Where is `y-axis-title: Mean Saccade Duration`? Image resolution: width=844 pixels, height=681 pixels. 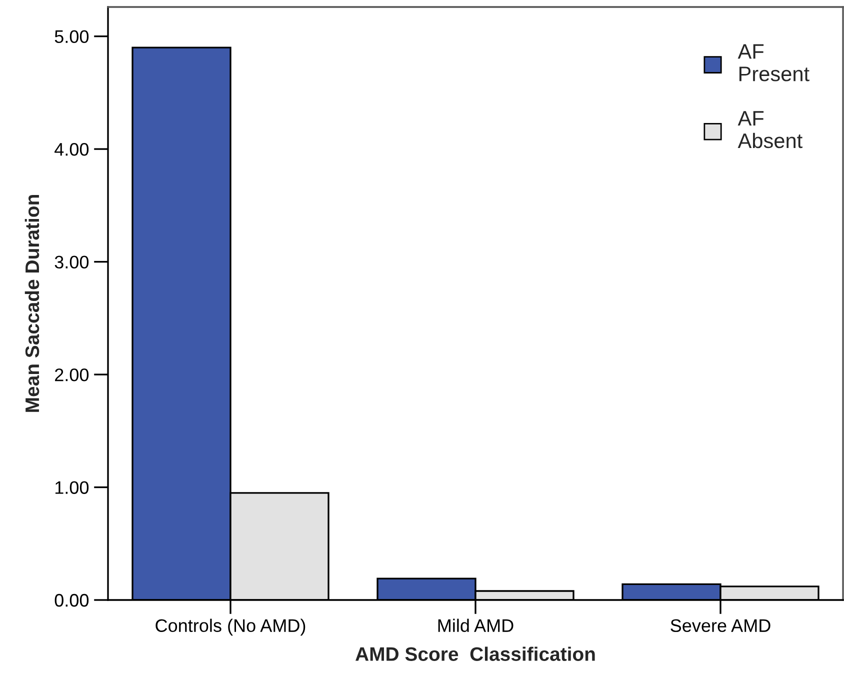
y-axis-title: Mean Saccade Duration is located at coordinates (32, 303).